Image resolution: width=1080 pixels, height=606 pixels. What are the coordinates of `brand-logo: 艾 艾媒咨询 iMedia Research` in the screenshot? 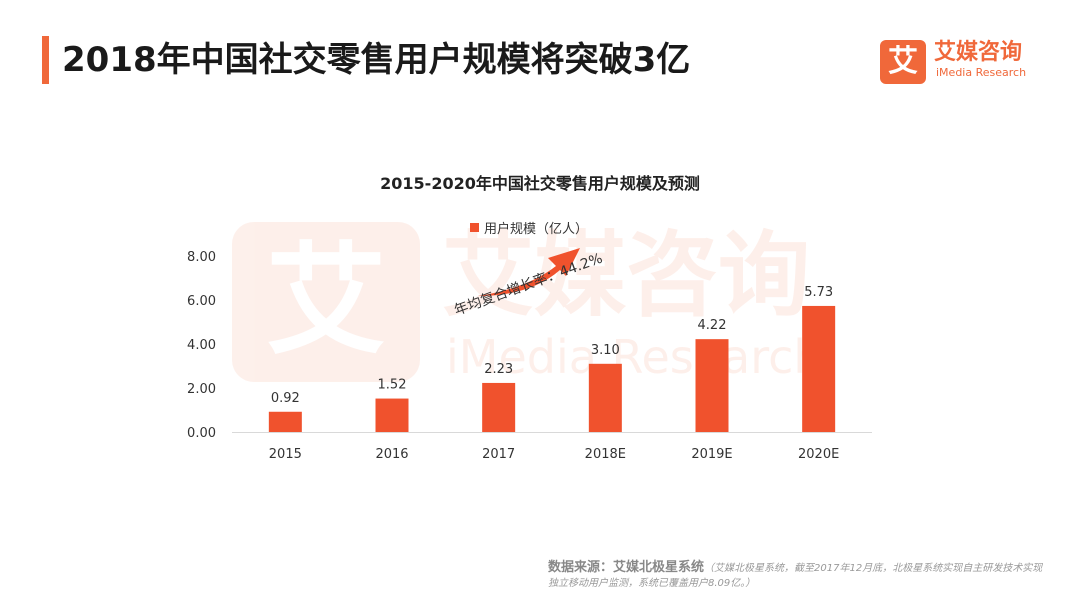 It's located at (969, 62).